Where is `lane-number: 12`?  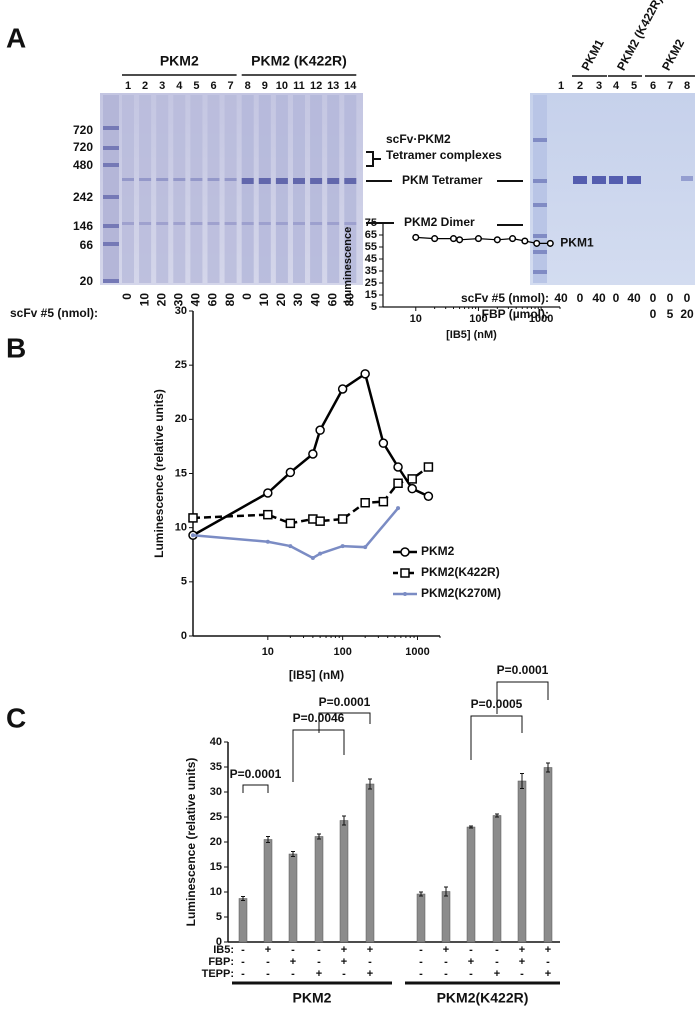
lane-number: 12 is located at coordinates (316, 86).